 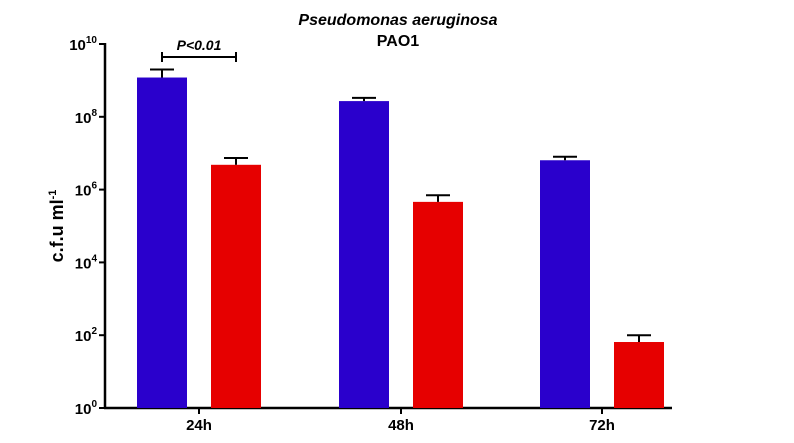 What do you see at coordinates (94, 258) in the screenshot?
I see `y-tick-exponent: 4` at bounding box center [94, 258].